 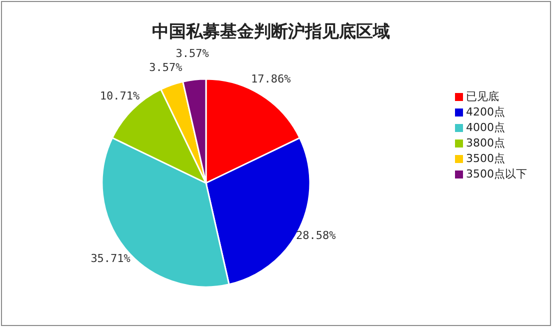 What do you see at coordinates (120, 96) in the screenshot?
I see `data-label: 10.71%` at bounding box center [120, 96].